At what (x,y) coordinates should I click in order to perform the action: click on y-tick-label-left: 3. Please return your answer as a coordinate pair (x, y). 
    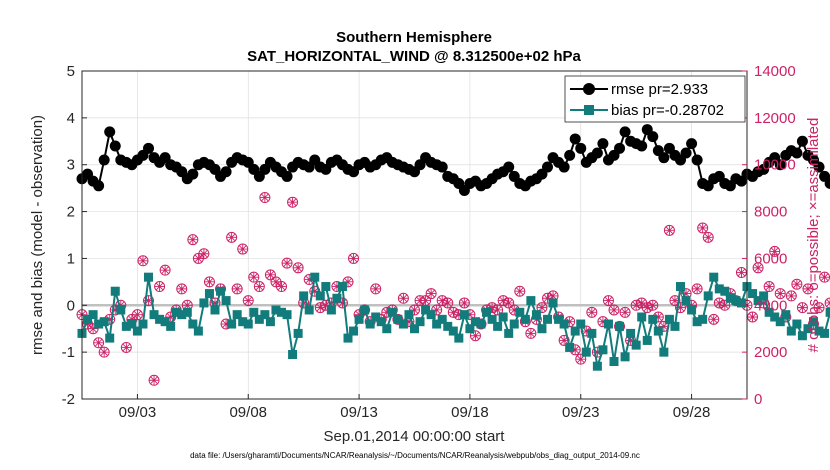
    Looking at the image, I should click on (71, 165).